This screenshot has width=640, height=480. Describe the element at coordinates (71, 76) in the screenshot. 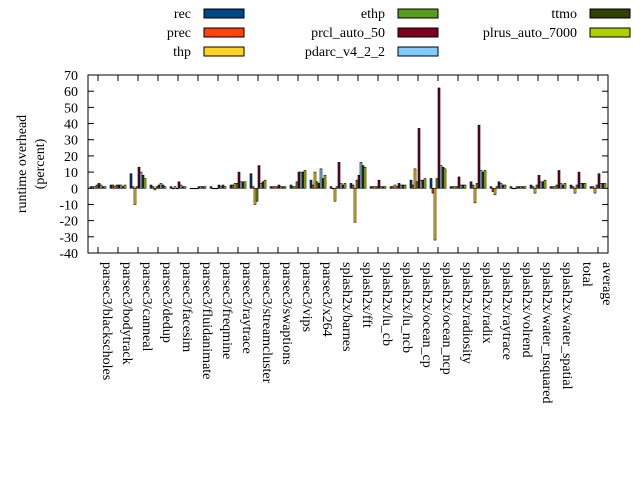

I see `y-tick-label: 70` at that location.